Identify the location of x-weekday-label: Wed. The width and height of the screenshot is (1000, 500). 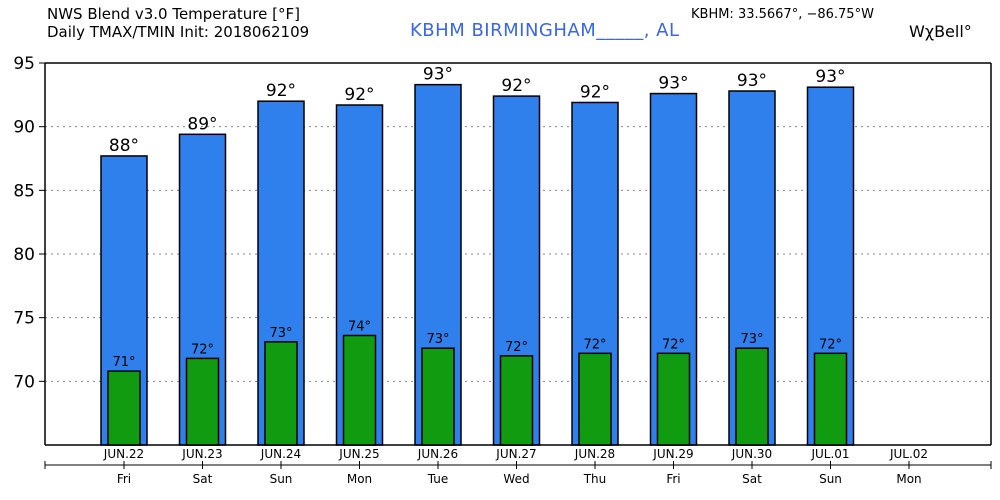
(516, 479).